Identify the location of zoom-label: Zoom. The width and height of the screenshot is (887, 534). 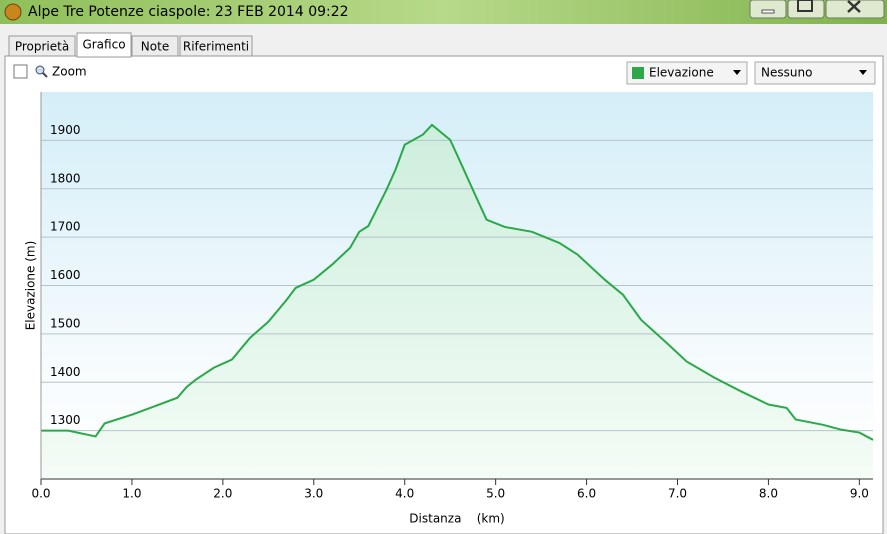
(69, 72).